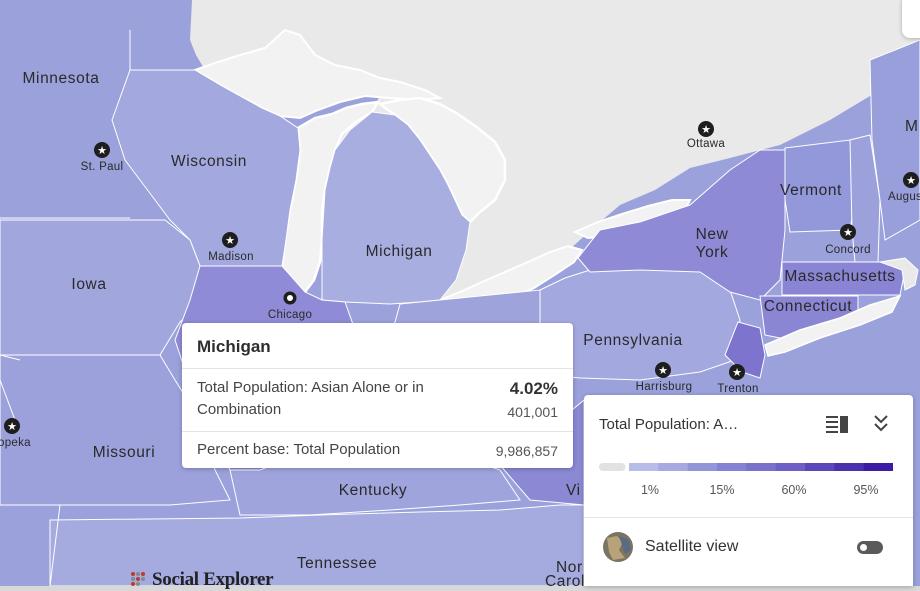 The width and height of the screenshot is (920, 591). I want to click on city-st-paul: ★ St. Paul, so click(102, 157).